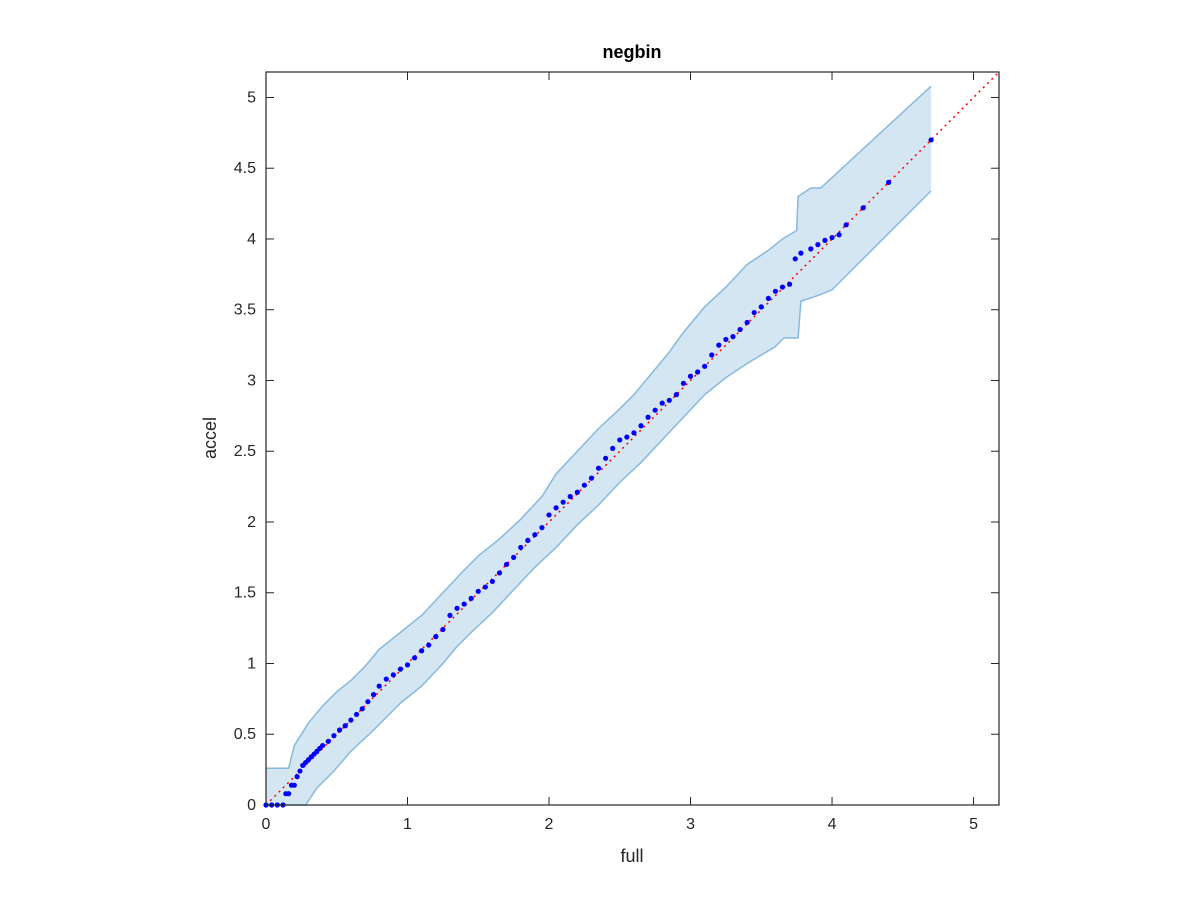 The height and width of the screenshot is (900, 1200). What do you see at coordinates (251, 805) in the screenshot?
I see `y-tick-label: 0` at bounding box center [251, 805].